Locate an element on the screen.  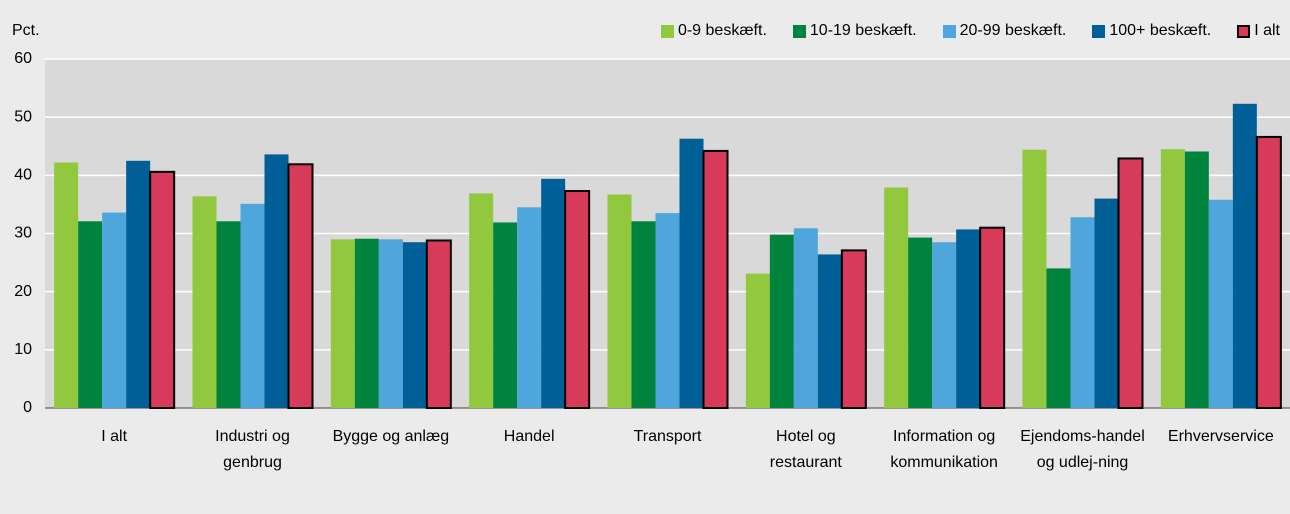
legend-label: I alt is located at coordinates (1267, 30).